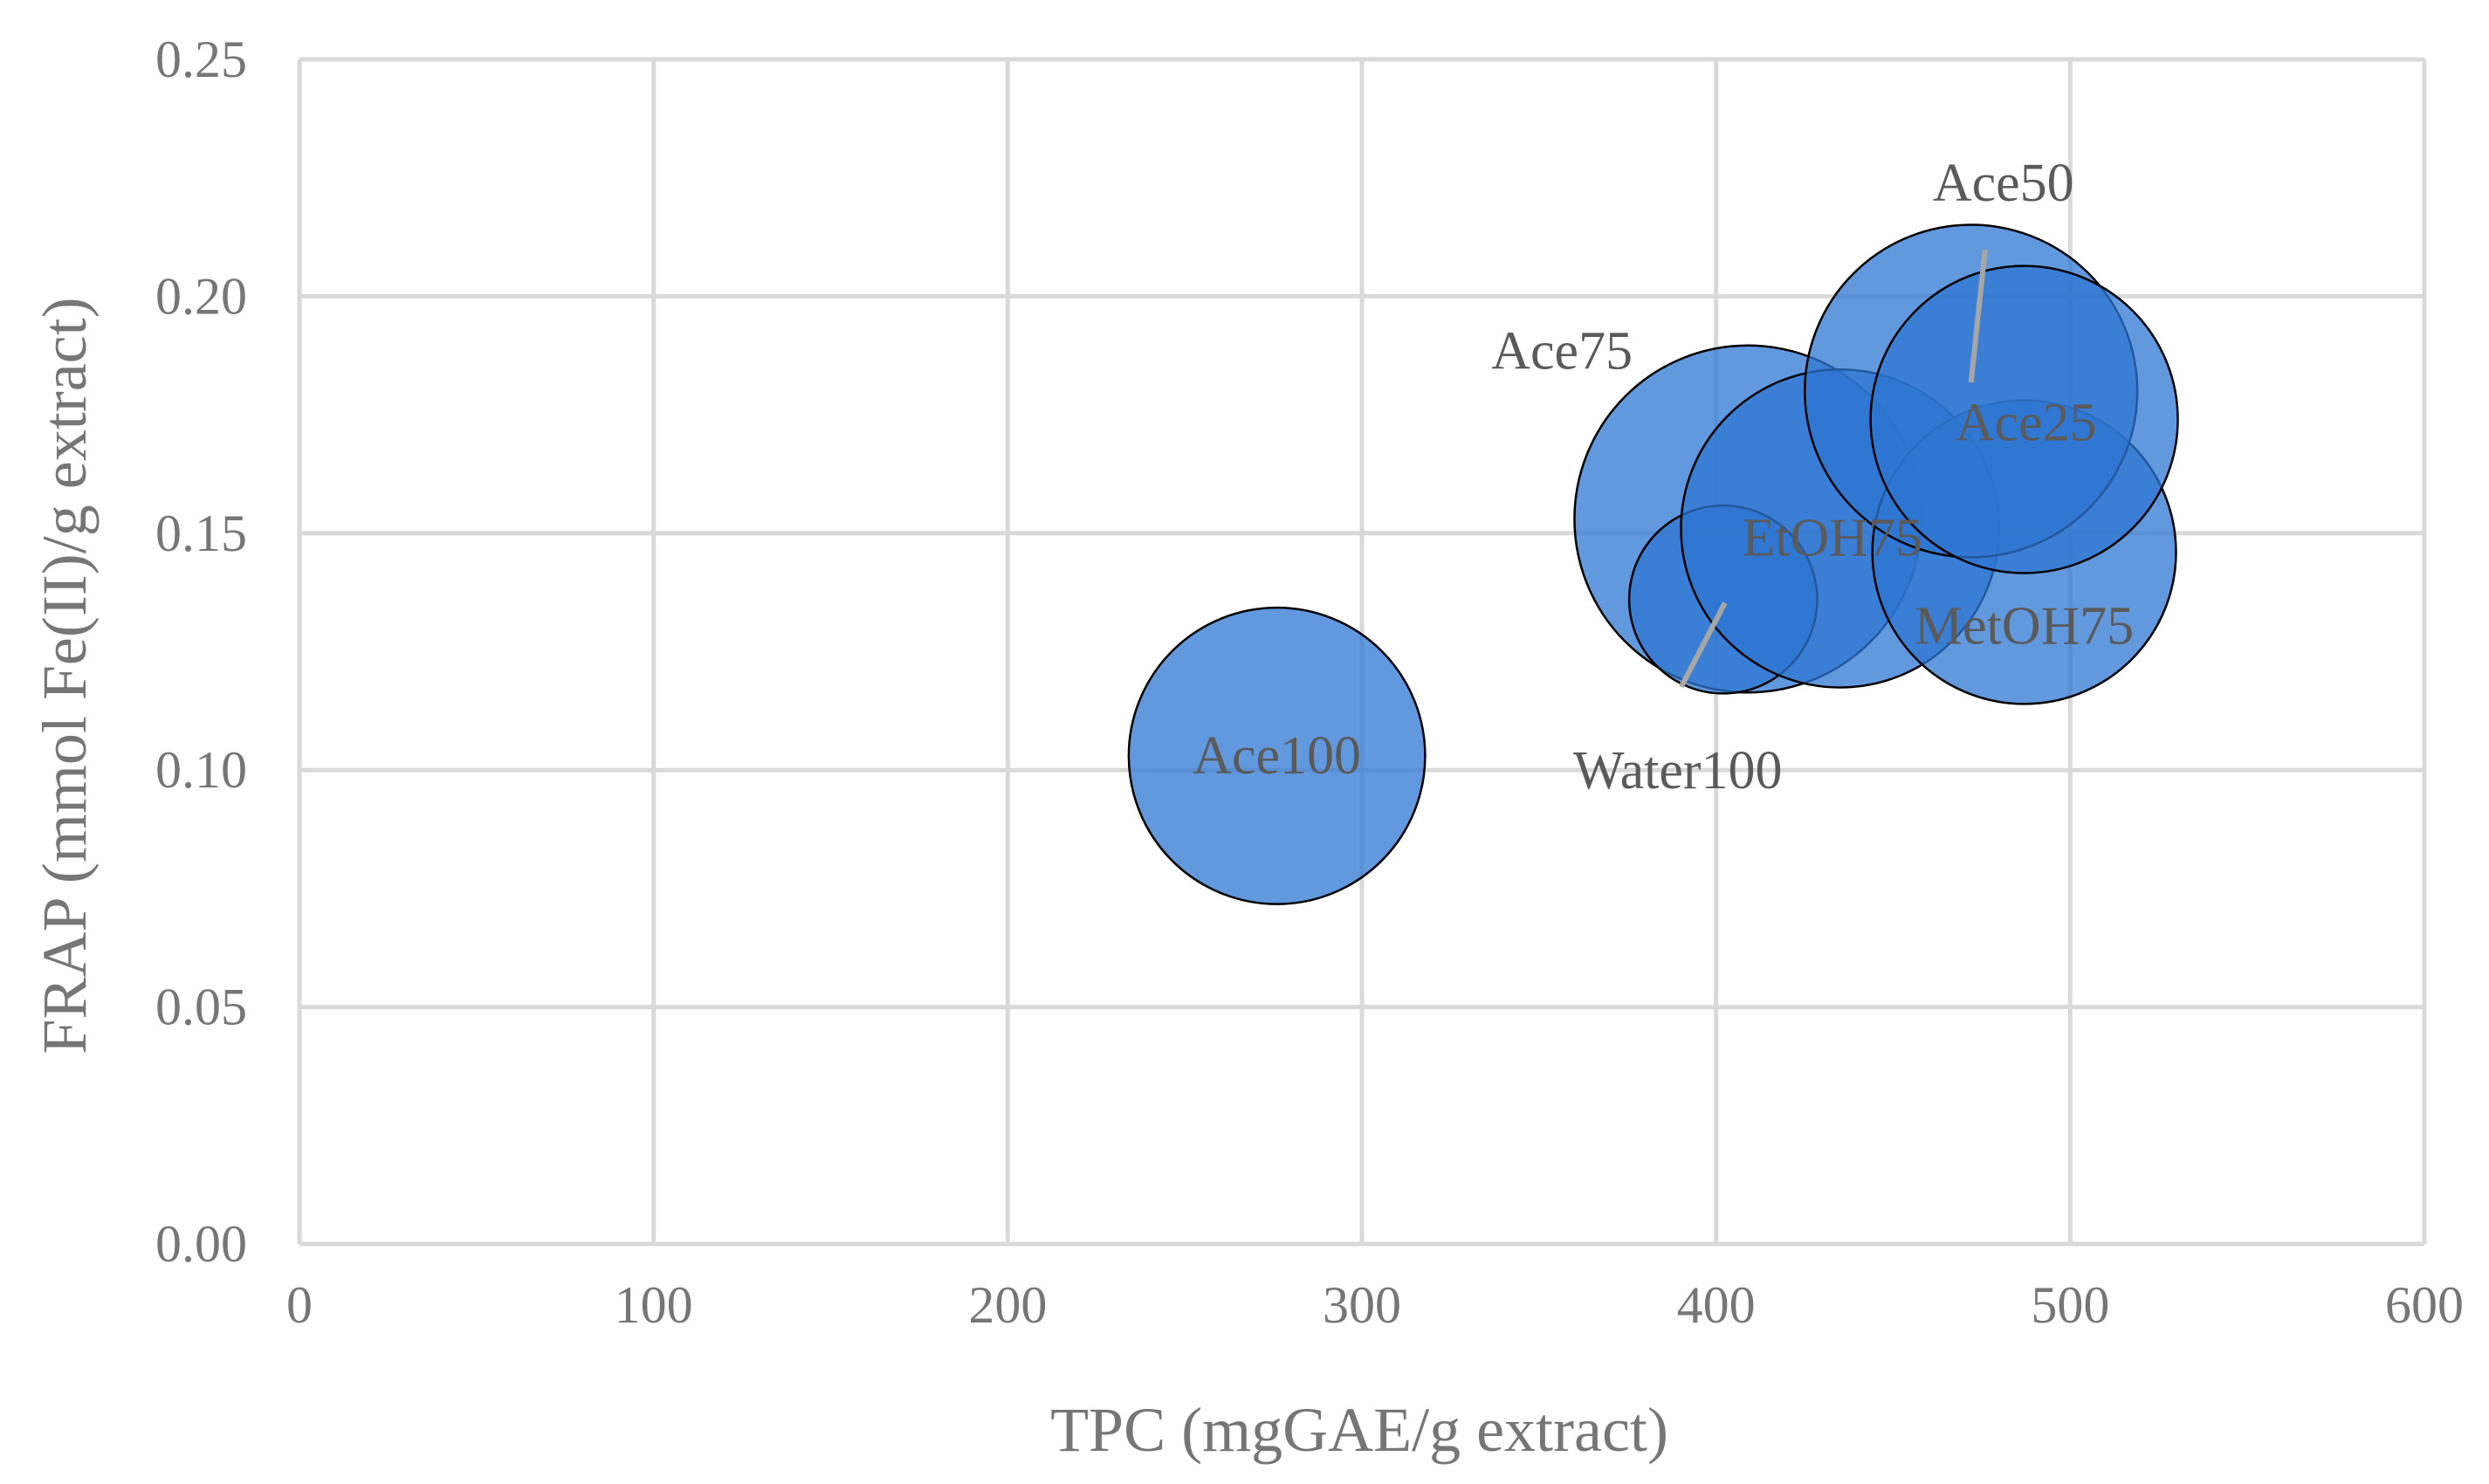 This screenshot has width=2489, height=1484. Describe the element at coordinates (654, 1305) in the screenshot. I see `x-tick-label: 100` at that location.